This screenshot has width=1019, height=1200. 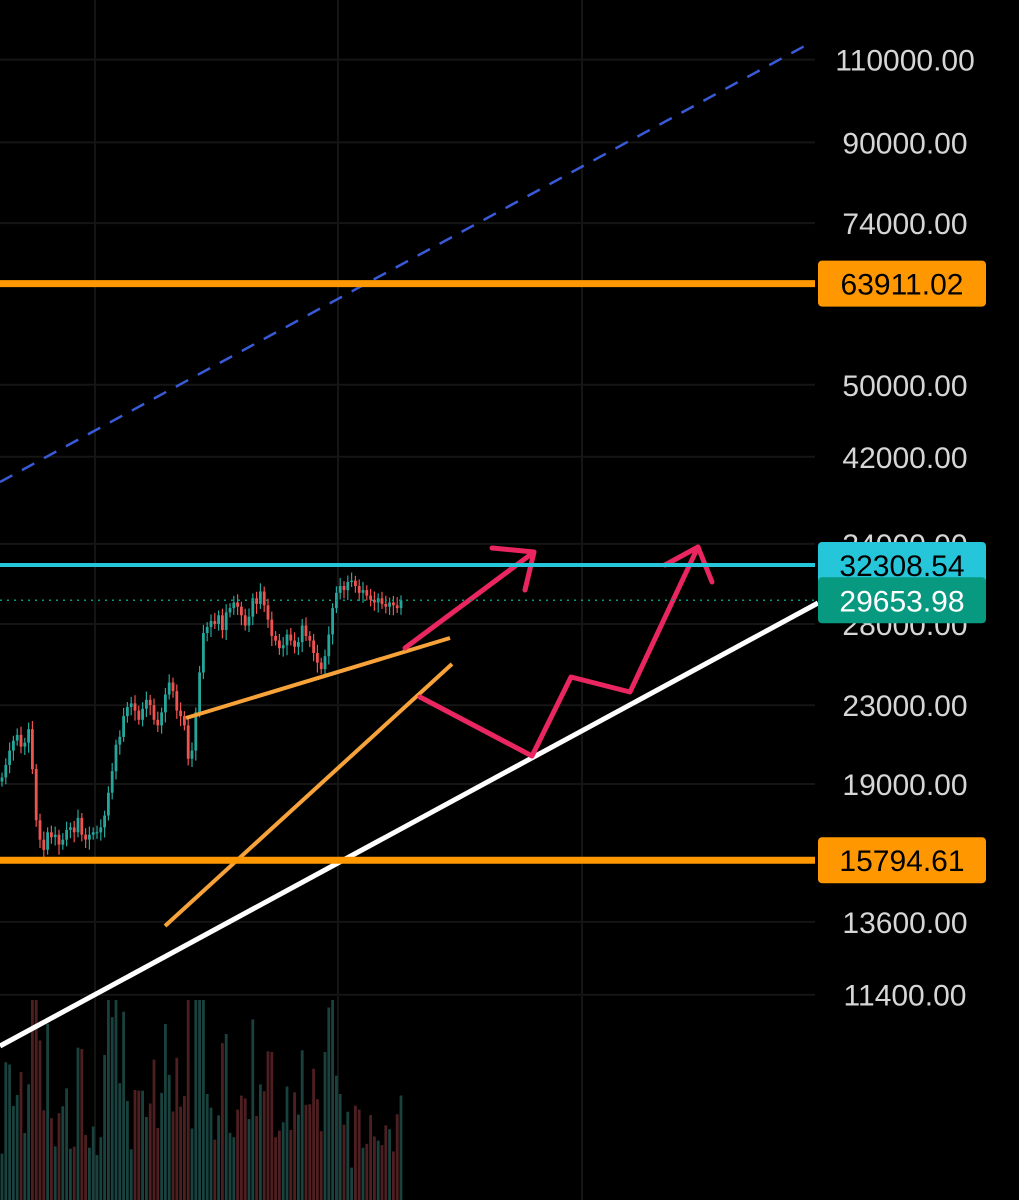 I want to click on wedge-upper-line, so click(x=318, y=678).